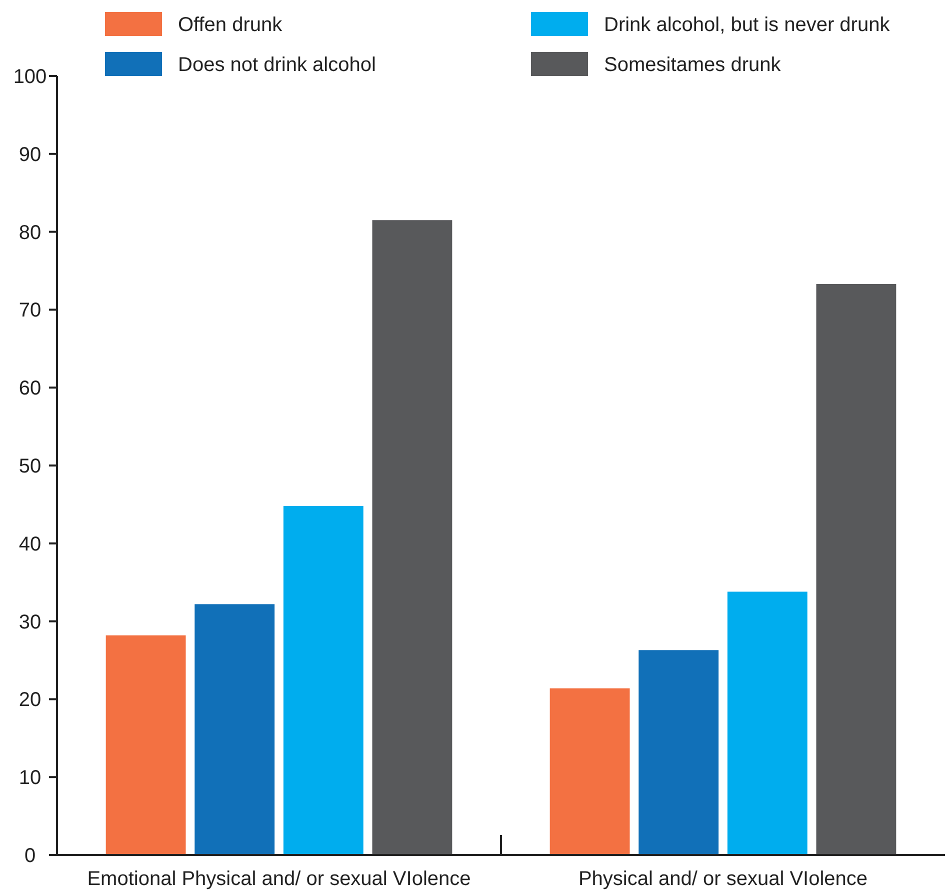 The height and width of the screenshot is (895, 949). Describe the element at coordinates (30, 155) in the screenshot. I see `y-tick-label: 90` at that location.